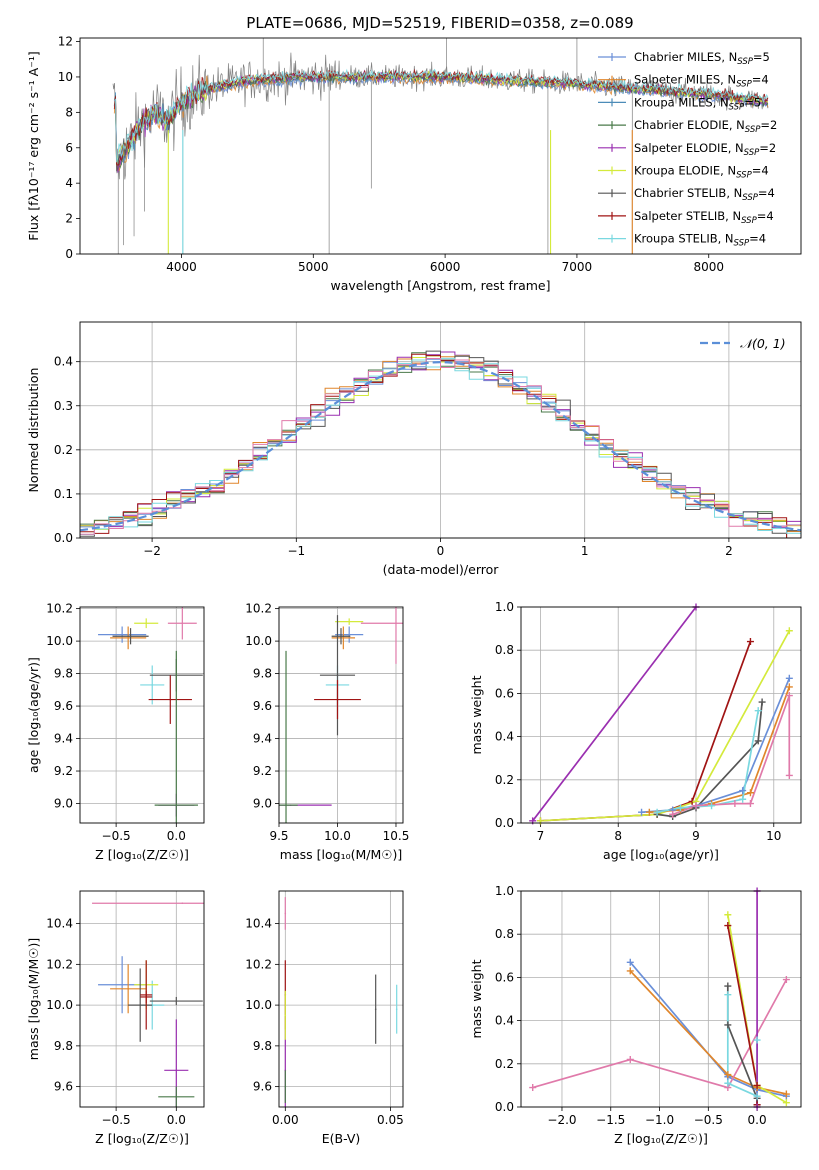  What do you see at coordinates (661, 854) in the screenshot?
I see `x-axis-label: age [log₁₀(age/yr)]` at bounding box center [661, 854].